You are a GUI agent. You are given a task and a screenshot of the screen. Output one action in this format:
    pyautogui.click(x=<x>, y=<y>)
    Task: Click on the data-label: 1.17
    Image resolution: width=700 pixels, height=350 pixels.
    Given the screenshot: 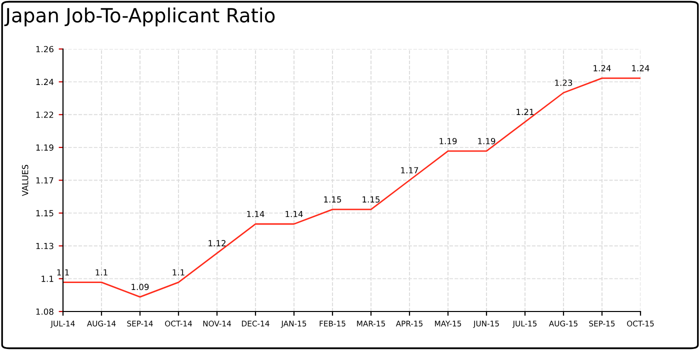 What is the action you would take?
    pyautogui.click(x=409, y=170)
    